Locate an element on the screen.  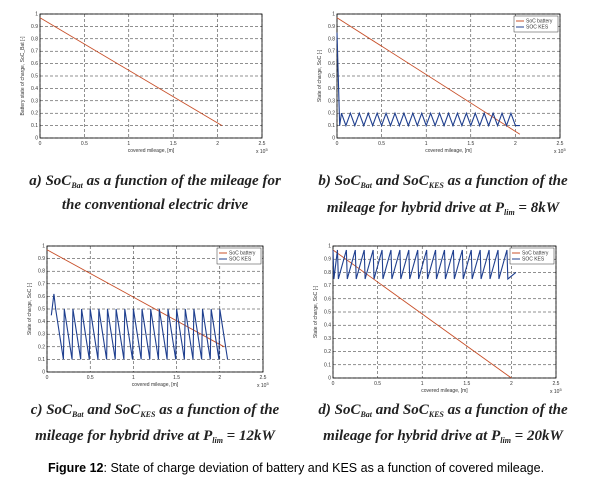
caption-symbol: P is located at coordinates (208, 436).